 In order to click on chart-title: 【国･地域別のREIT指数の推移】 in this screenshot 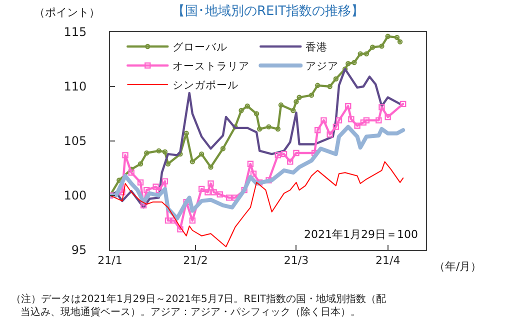, I will do `click(268, 11)`.